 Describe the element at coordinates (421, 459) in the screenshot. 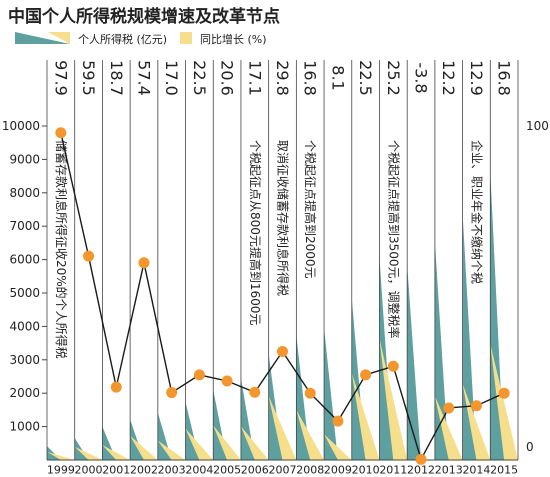

I see `growth-point-2012` at that location.